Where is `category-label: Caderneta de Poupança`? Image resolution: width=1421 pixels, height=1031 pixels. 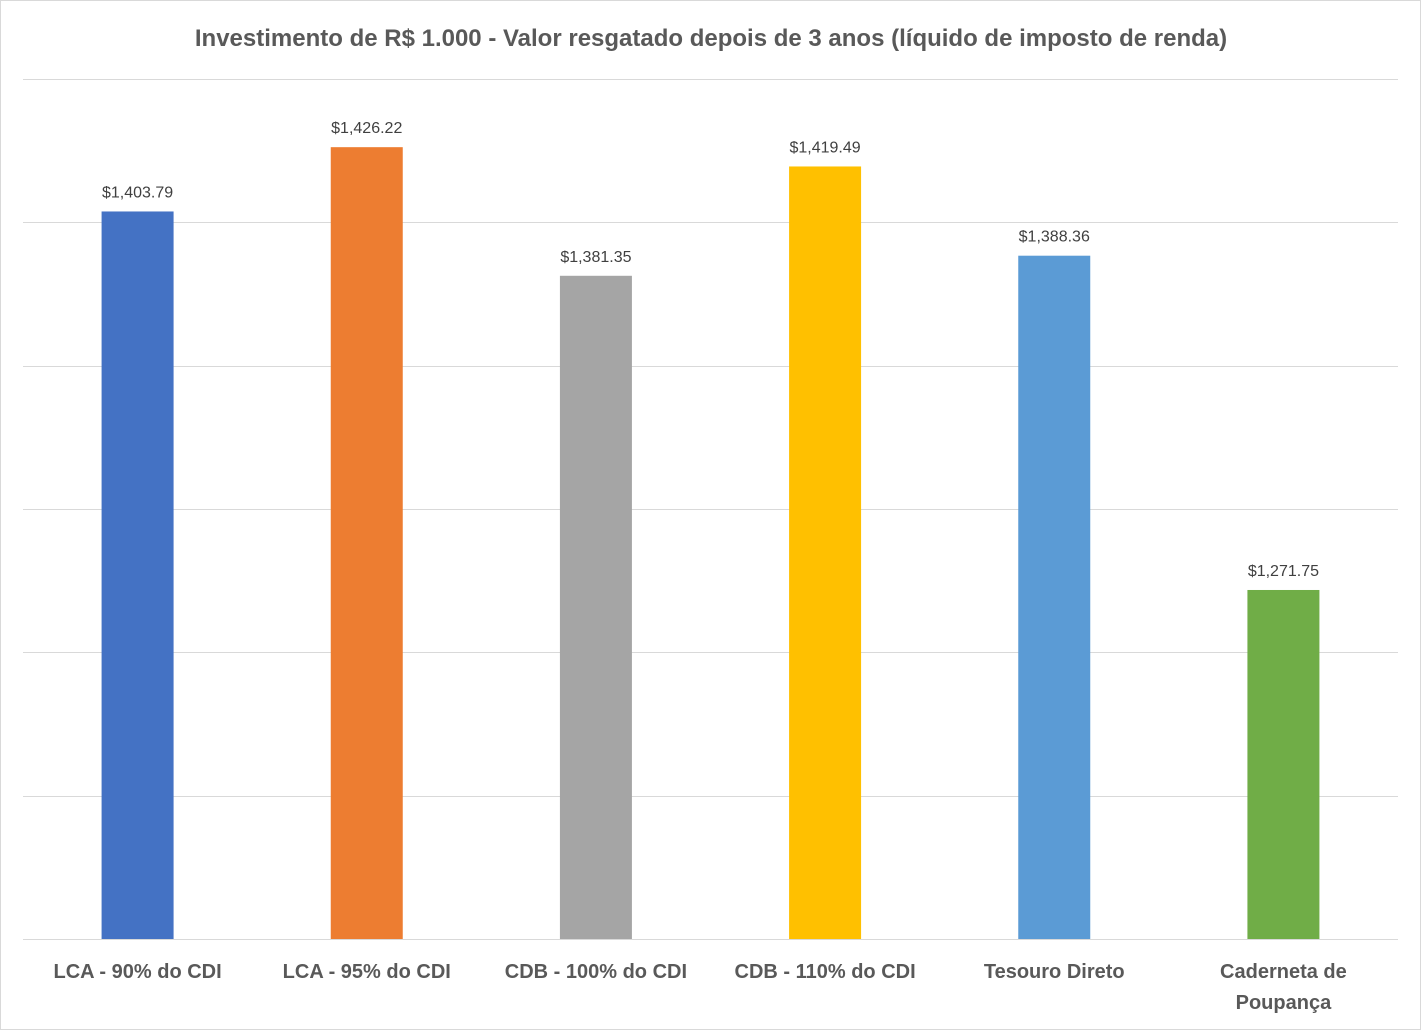
category-label: Caderneta de Poupança is located at coordinates (1283, 987).